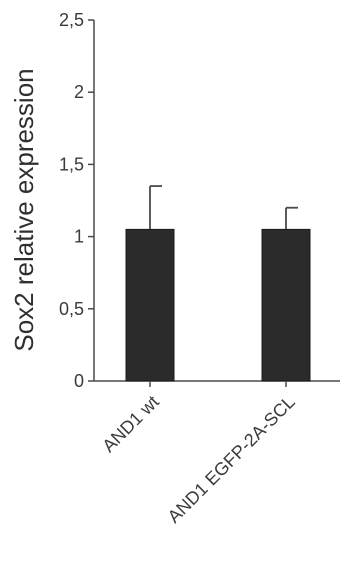 The width and height of the screenshot is (357, 575). I want to click on y-tick-label: 0,5, so click(71, 309).